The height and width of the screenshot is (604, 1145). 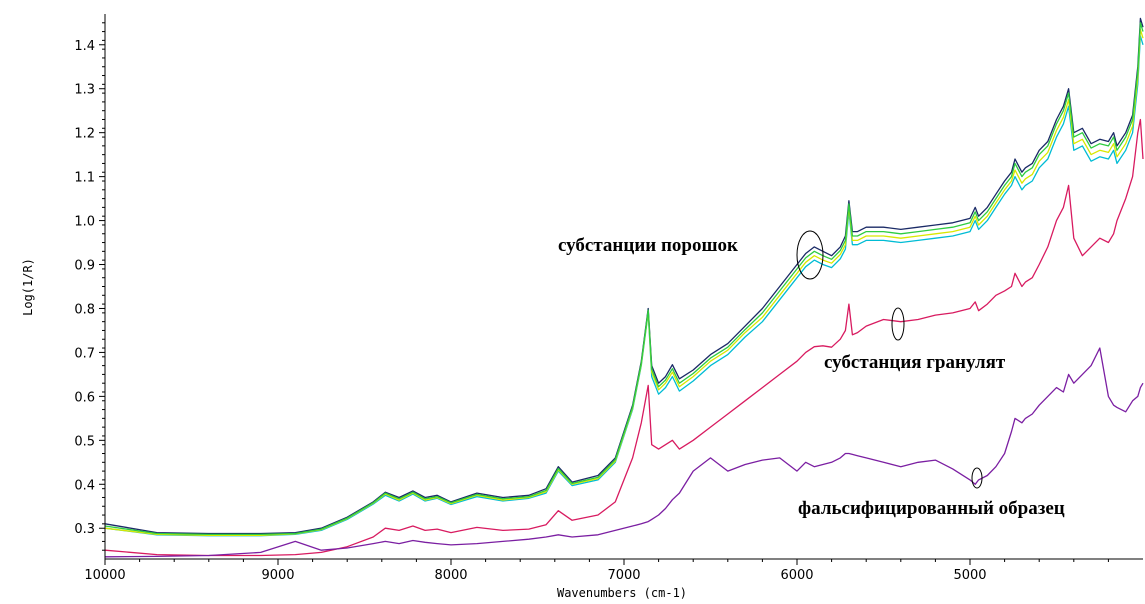 I want to click on y-tick-label: 1.3, so click(x=84, y=90).